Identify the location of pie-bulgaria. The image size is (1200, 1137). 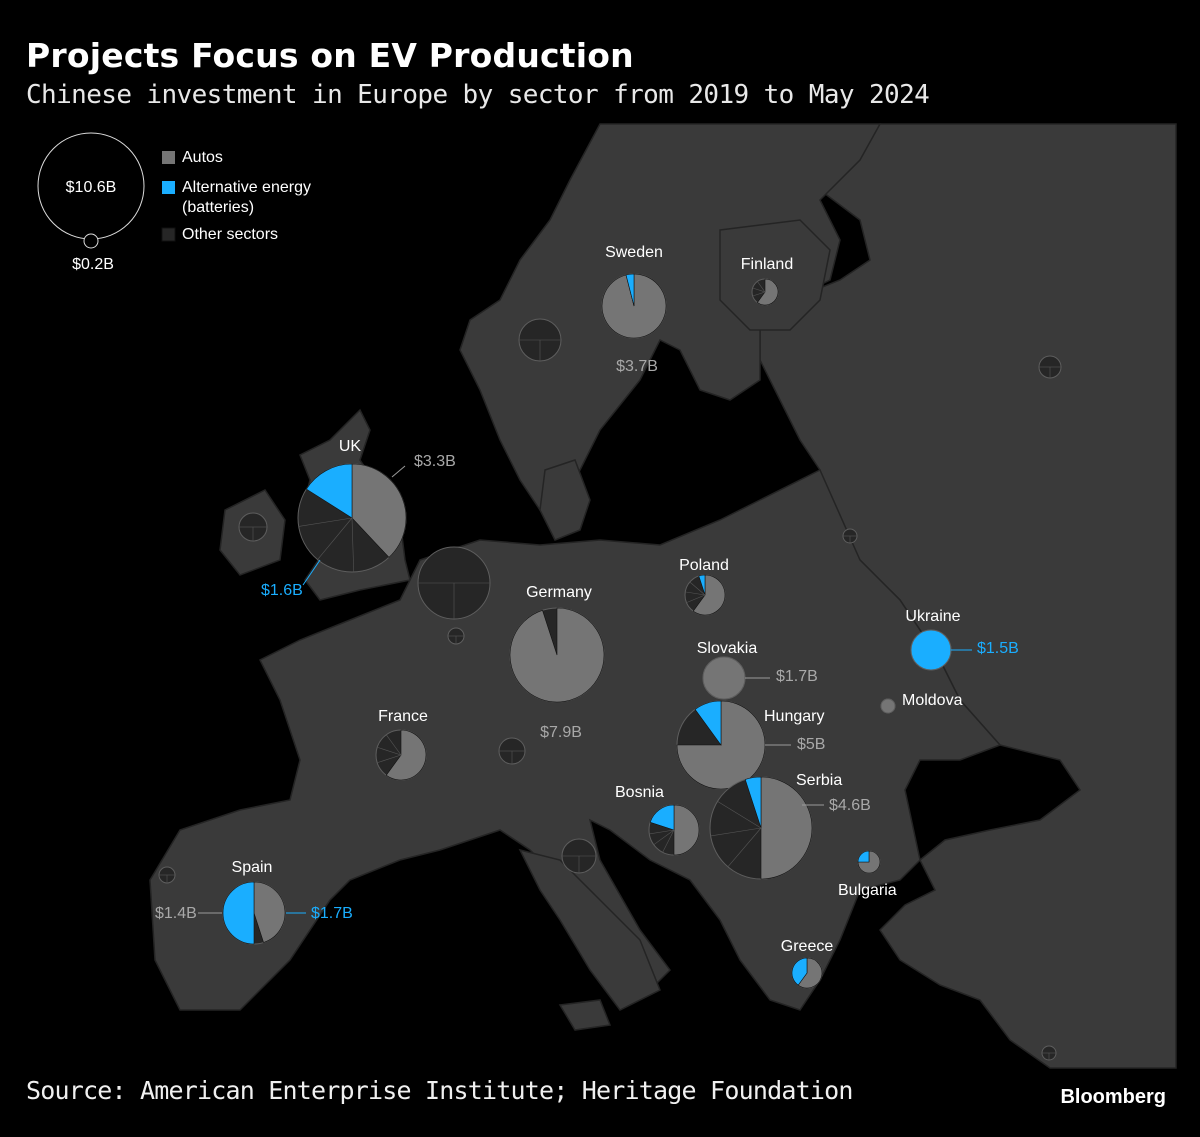
(869, 862).